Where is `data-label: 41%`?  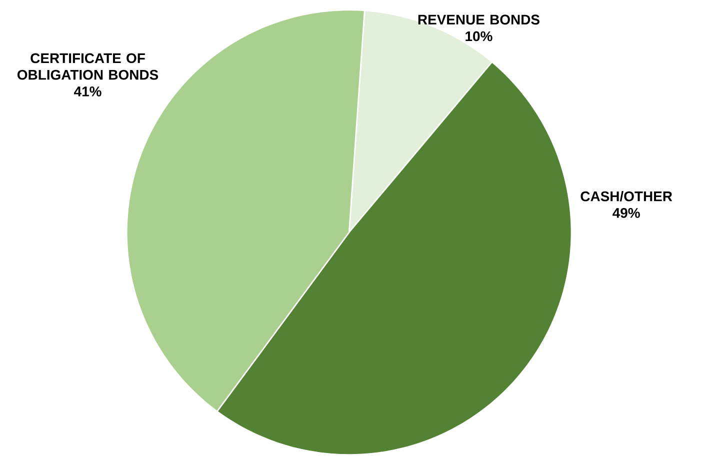 data-label: 41% is located at coordinates (88, 91).